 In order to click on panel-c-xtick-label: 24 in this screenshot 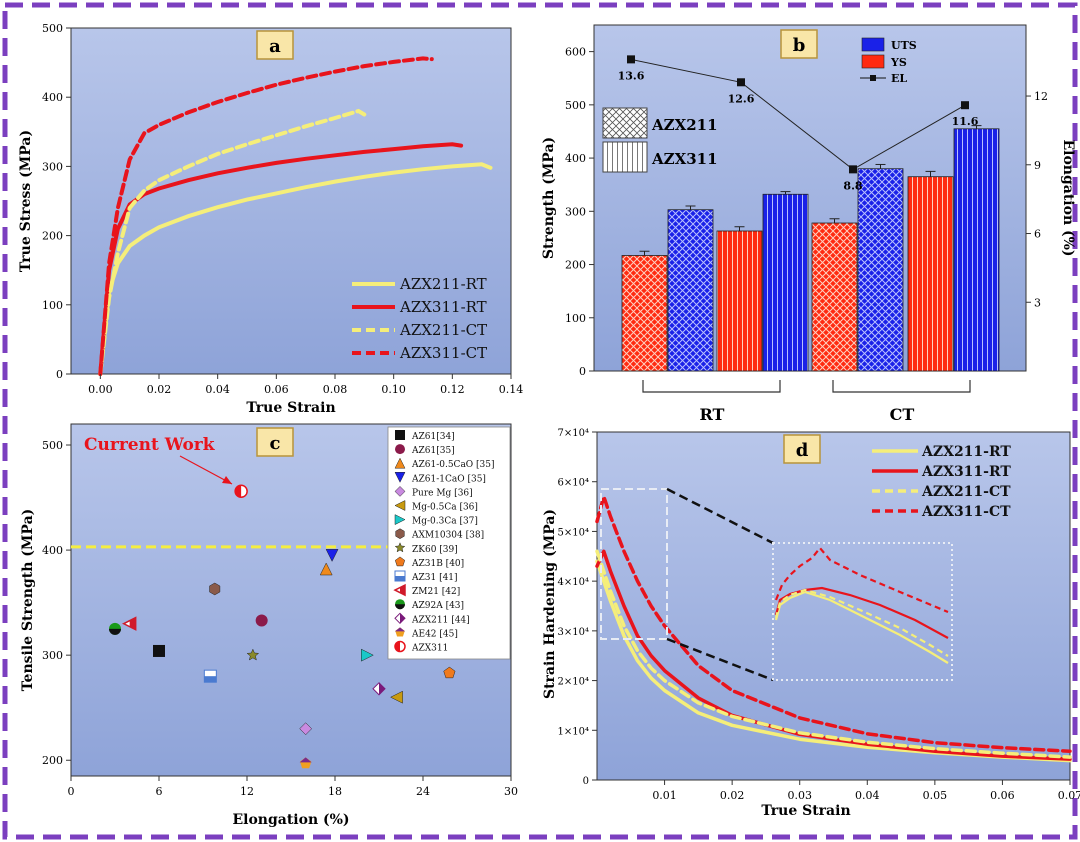, I will do `click(423, 791)`.